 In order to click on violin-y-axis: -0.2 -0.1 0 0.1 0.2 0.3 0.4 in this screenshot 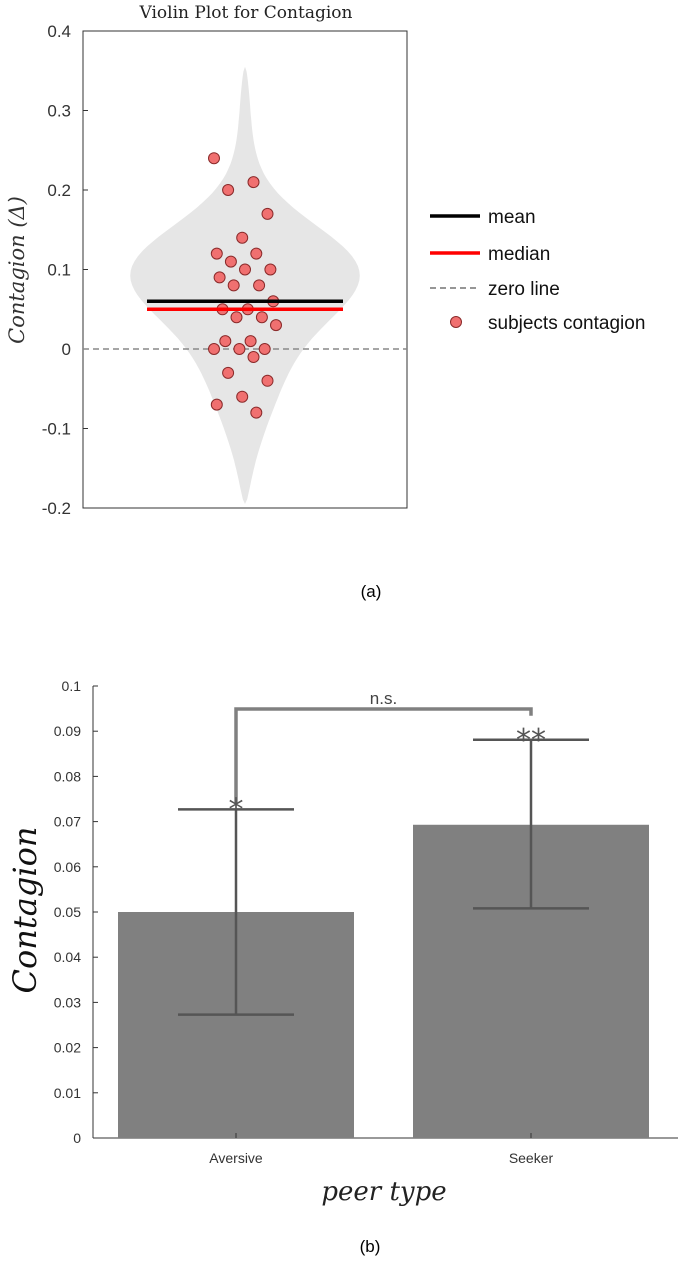, I will do `click(65, 270)`.